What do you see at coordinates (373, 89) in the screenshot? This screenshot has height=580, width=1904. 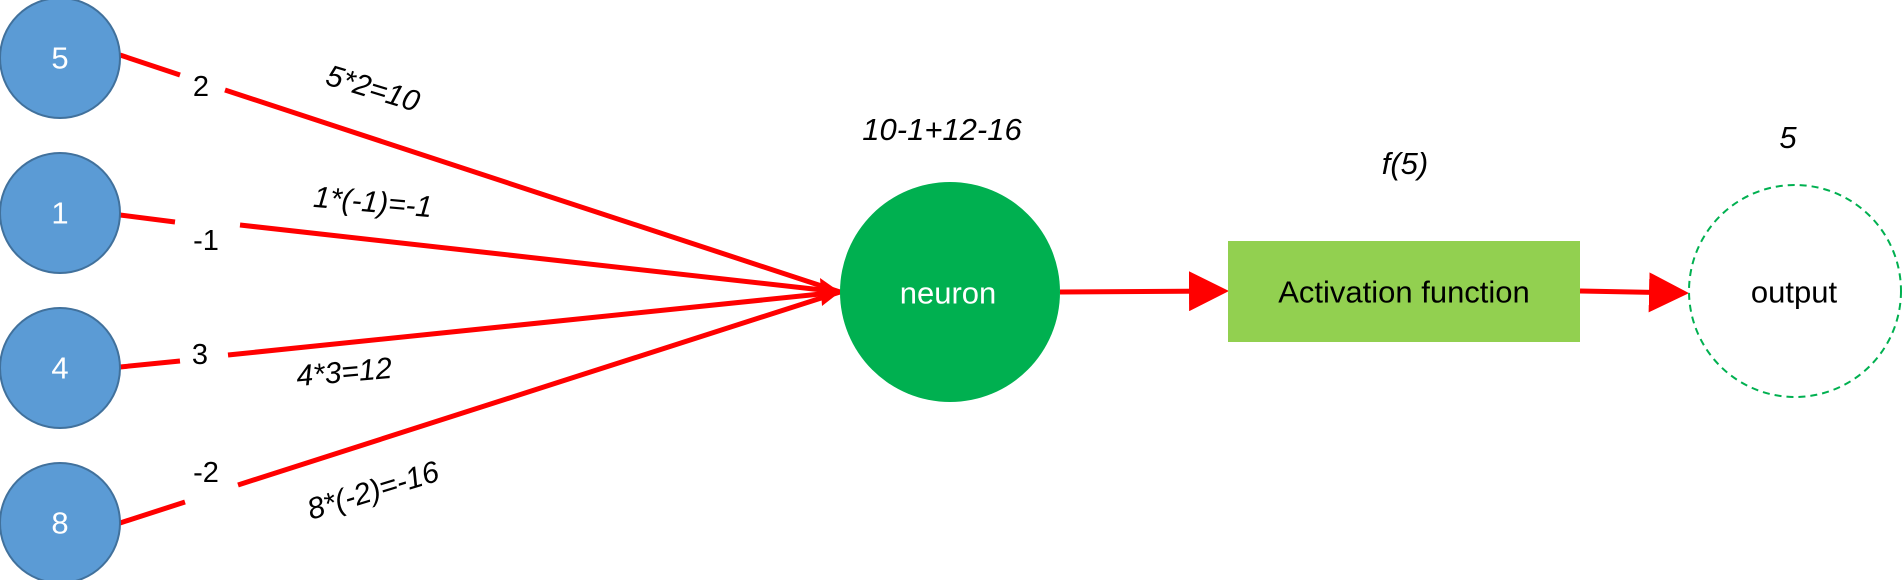 I see `product-label-1: 5*2=10` at bounding box center [373, 89].